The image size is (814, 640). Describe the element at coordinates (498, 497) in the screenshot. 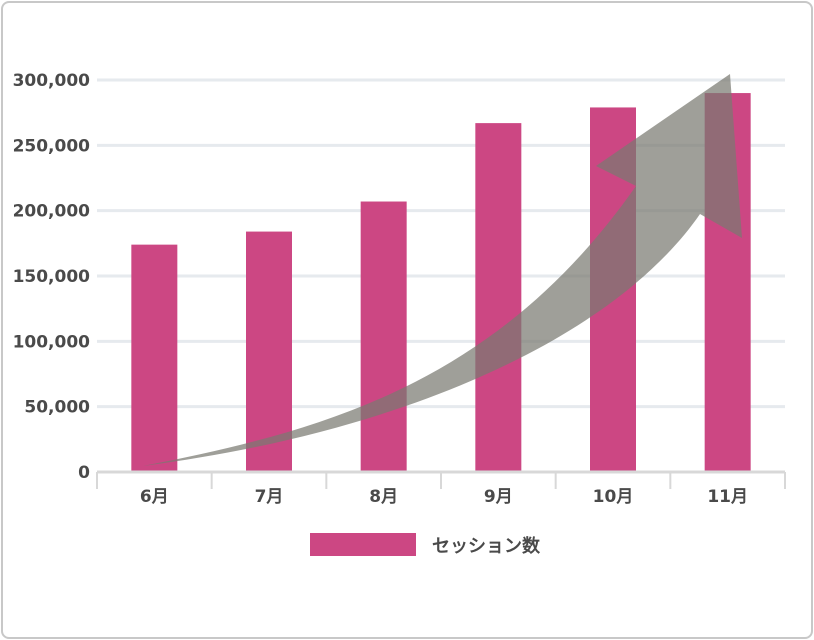

I see `x-tick-label: 9月` at that location.